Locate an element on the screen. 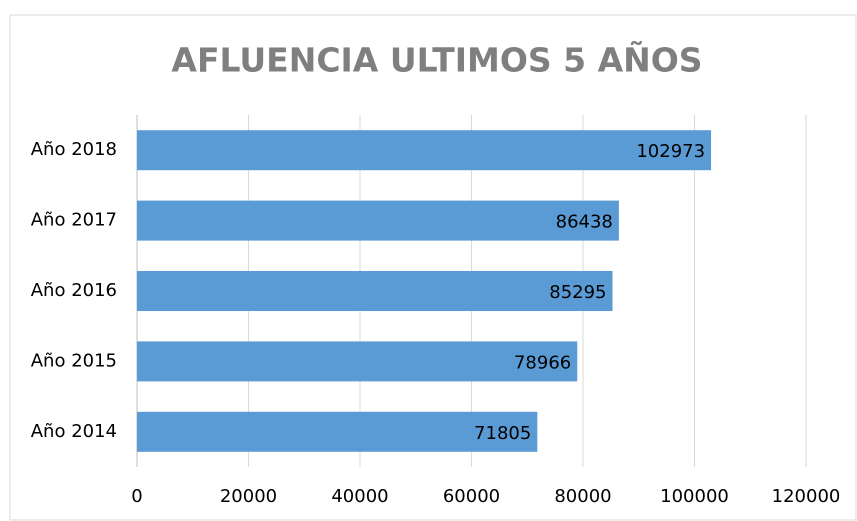 This screenshot has height=521, width=857. data-label: 71805 is located at coordinates (502, 433).